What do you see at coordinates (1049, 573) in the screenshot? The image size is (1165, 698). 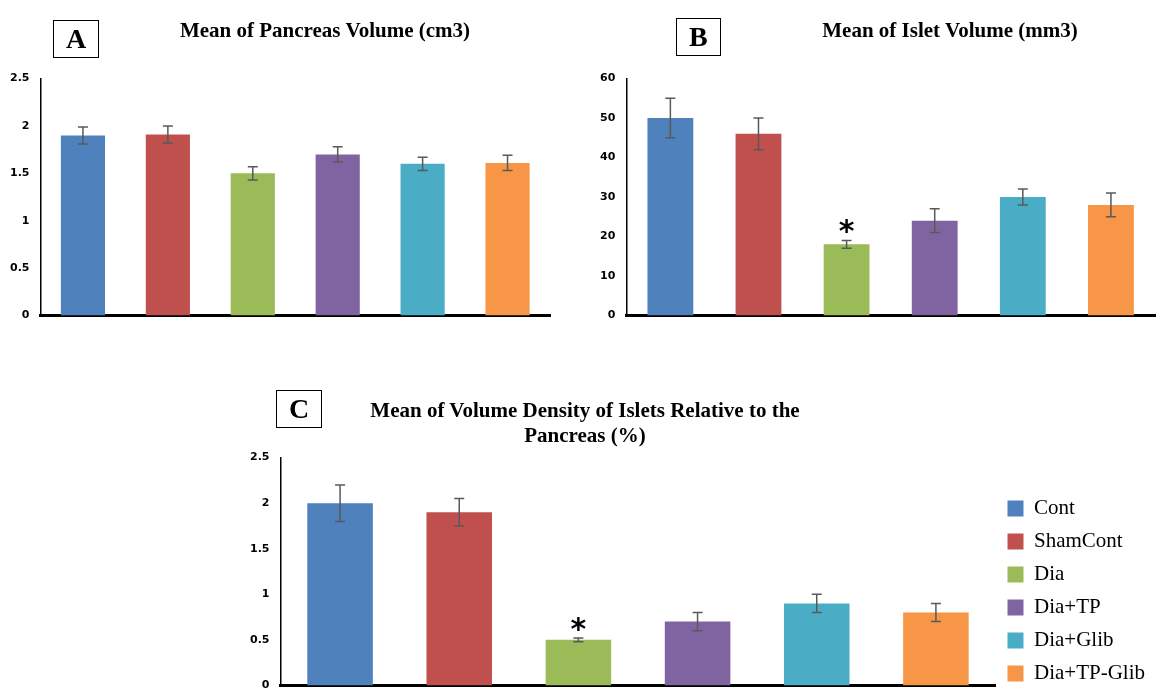 I see `legend-label: Dia` at bounding box center [1049, 573].